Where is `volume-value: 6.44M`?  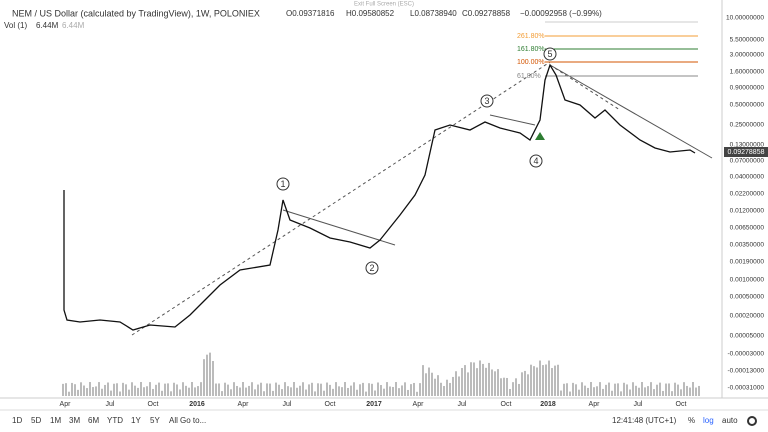
volume-value: 6.44M is located at coordinates (47, 25).